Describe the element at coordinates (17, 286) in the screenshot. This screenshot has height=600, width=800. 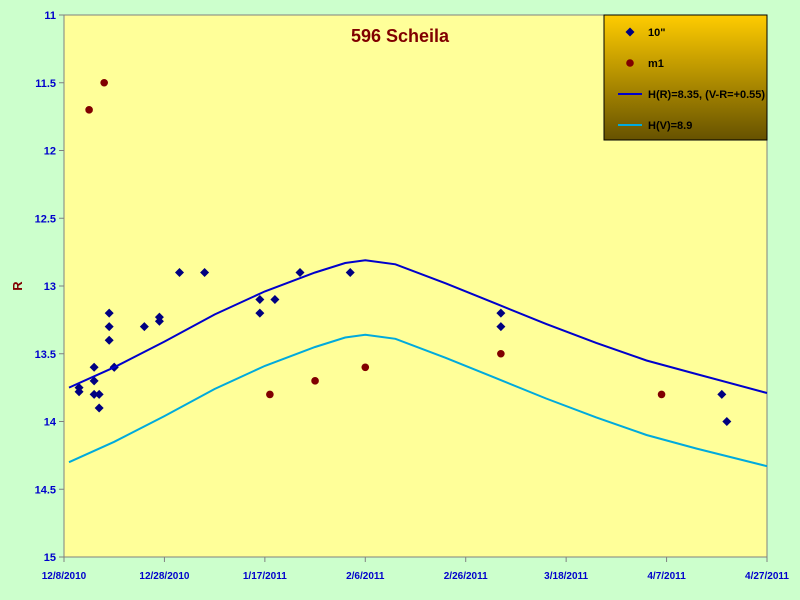
I see `y-axis-label: R` at that location.